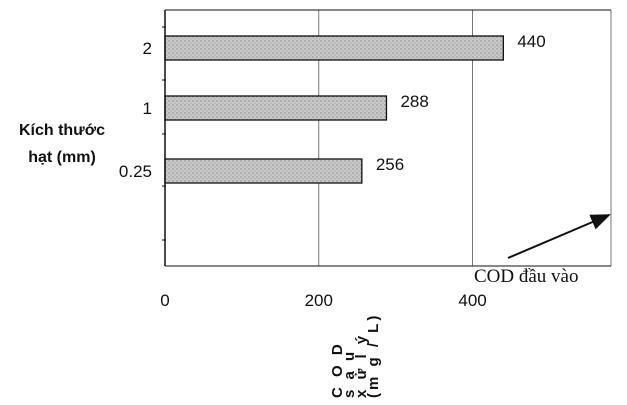 The width and height of the screenshot is (627, 405). I want to click on x-tick-labels: 0 200 400, so click(323, 300).